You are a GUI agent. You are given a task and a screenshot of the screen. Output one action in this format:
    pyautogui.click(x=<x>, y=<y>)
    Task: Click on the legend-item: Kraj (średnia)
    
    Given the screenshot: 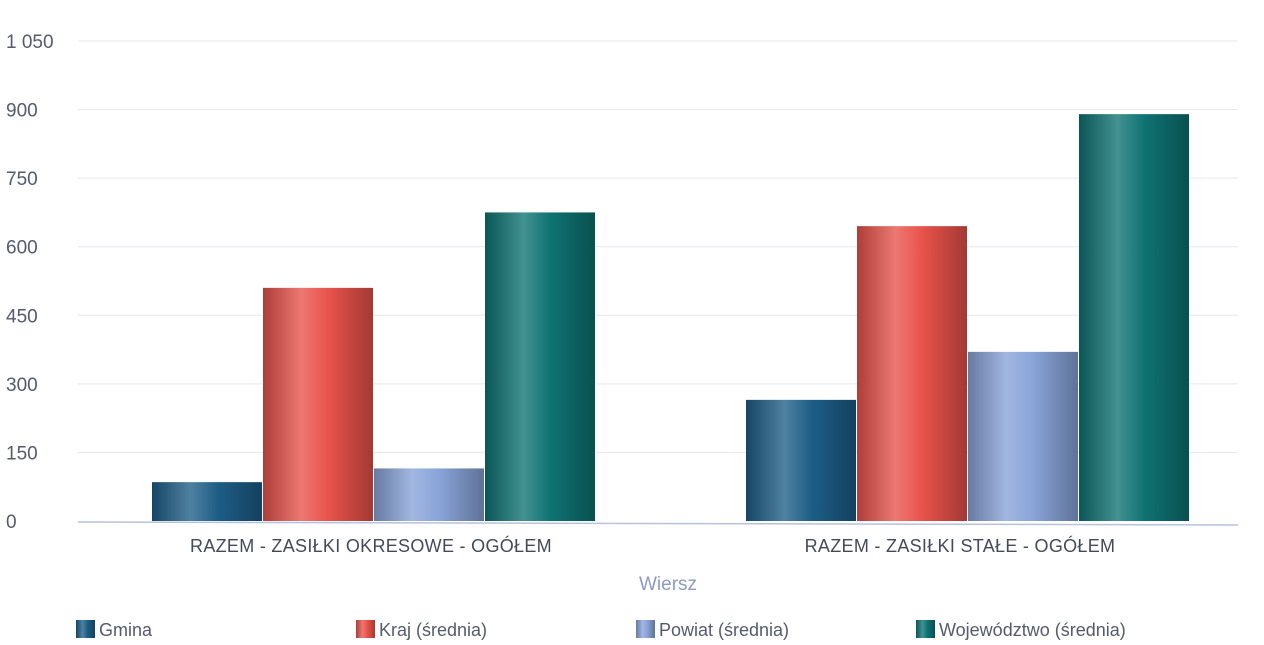 What is the action you would take?
    pyautogui.click(x=421, y=630)
    